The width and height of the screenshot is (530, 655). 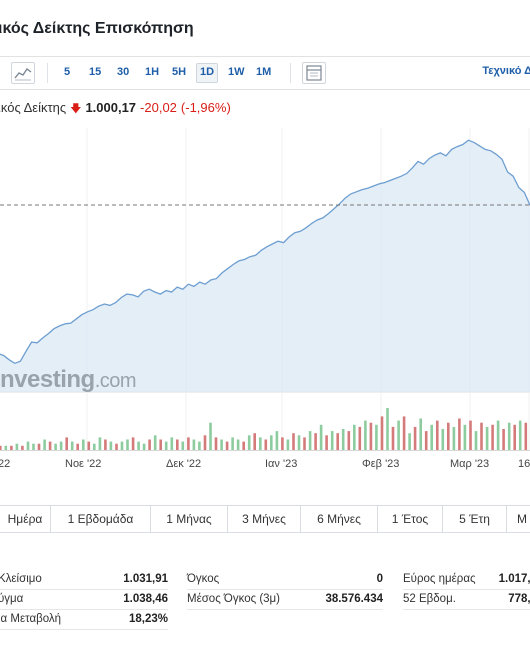 I want to click on x-axis-tick-label: Ιαν '23, so click(x=281, y=464).